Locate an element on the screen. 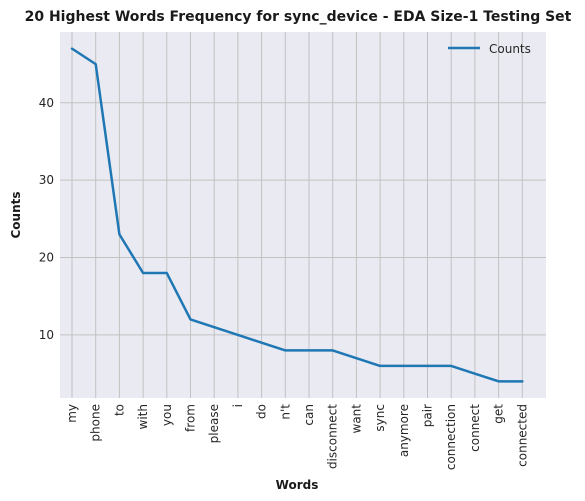 The width and height of the screenshot is (585, 501). y-tick-label: 20 is located at coordinates (46, 258).